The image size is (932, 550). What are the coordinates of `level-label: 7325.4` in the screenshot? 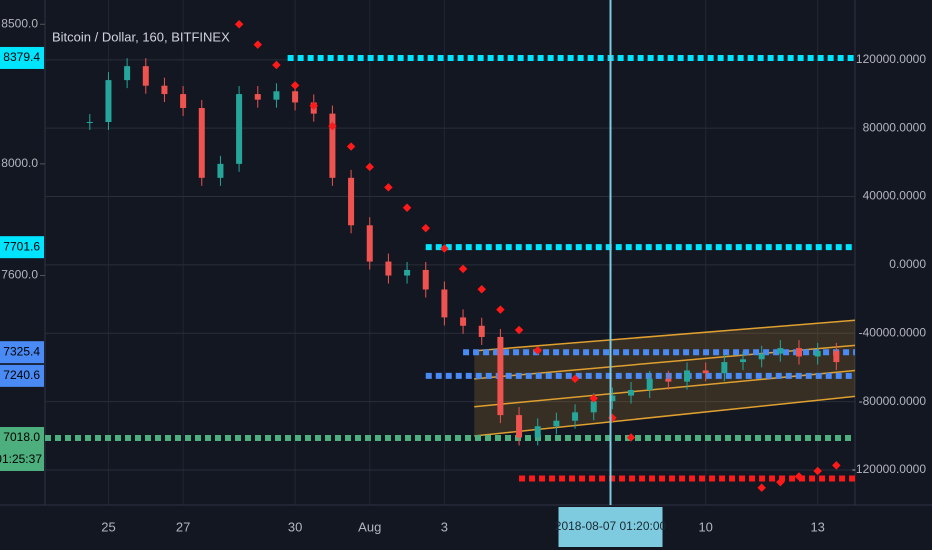 It's located at (21, 351).